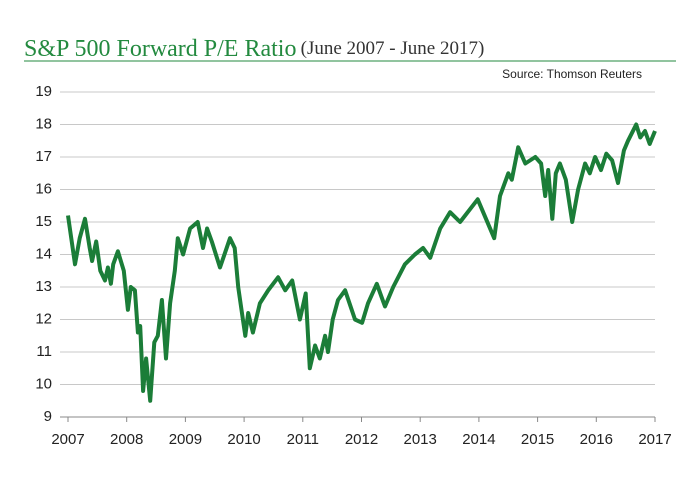  I want to click on x-tick-label: 2011, so click(303, 439).